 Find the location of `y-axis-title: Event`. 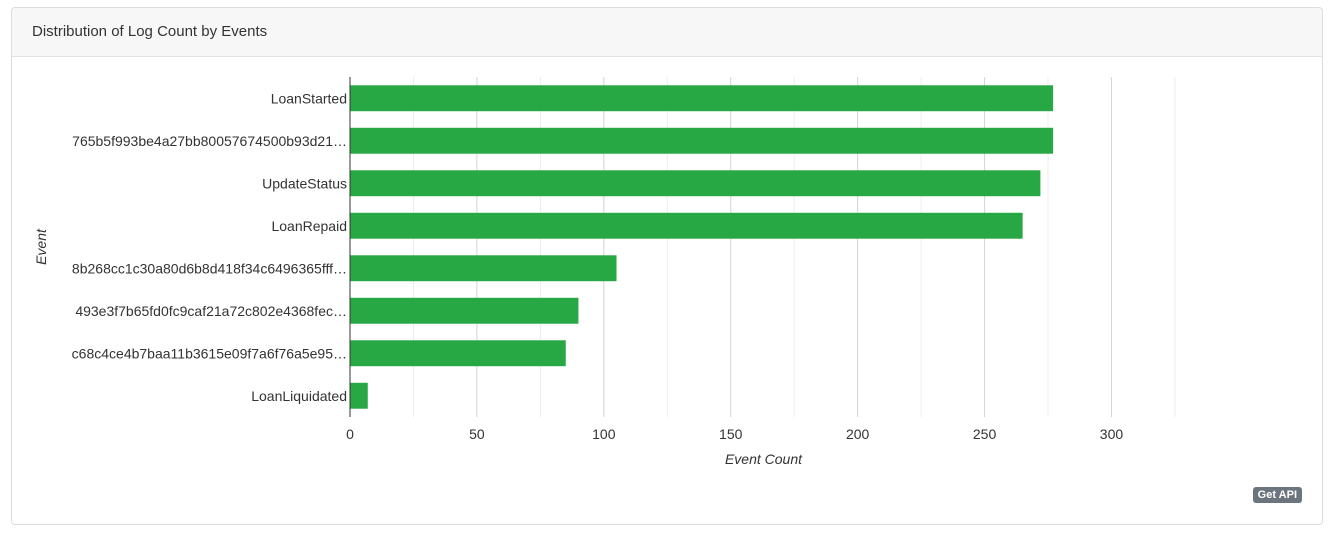

y-axis-title: Event is located at coordinates (41, 246).